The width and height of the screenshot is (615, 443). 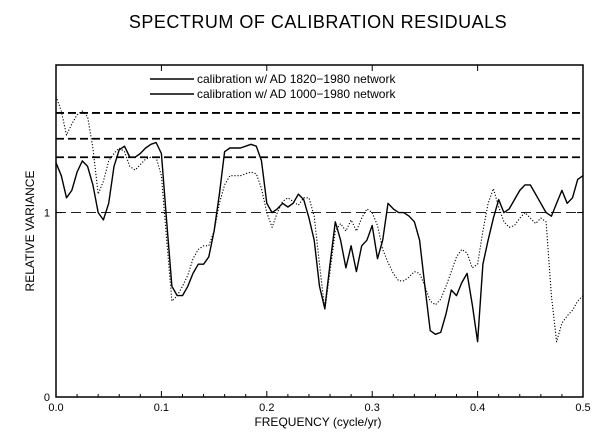 What do you see at coordinates (55, 408) in the screenshot?
I see `x-tick-label: 0.0` at bounding box center [55, 408].